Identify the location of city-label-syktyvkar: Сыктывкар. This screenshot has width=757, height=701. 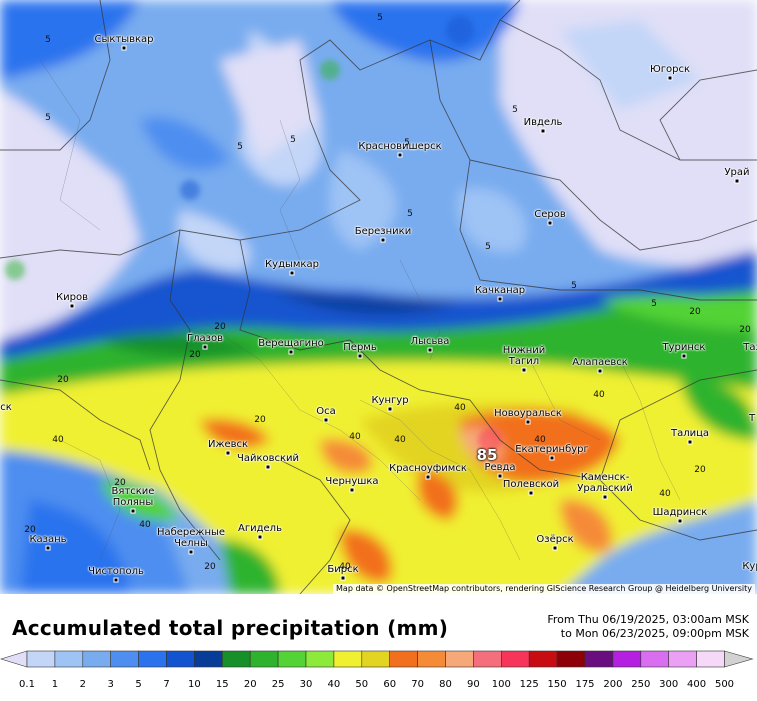
(124, 39).